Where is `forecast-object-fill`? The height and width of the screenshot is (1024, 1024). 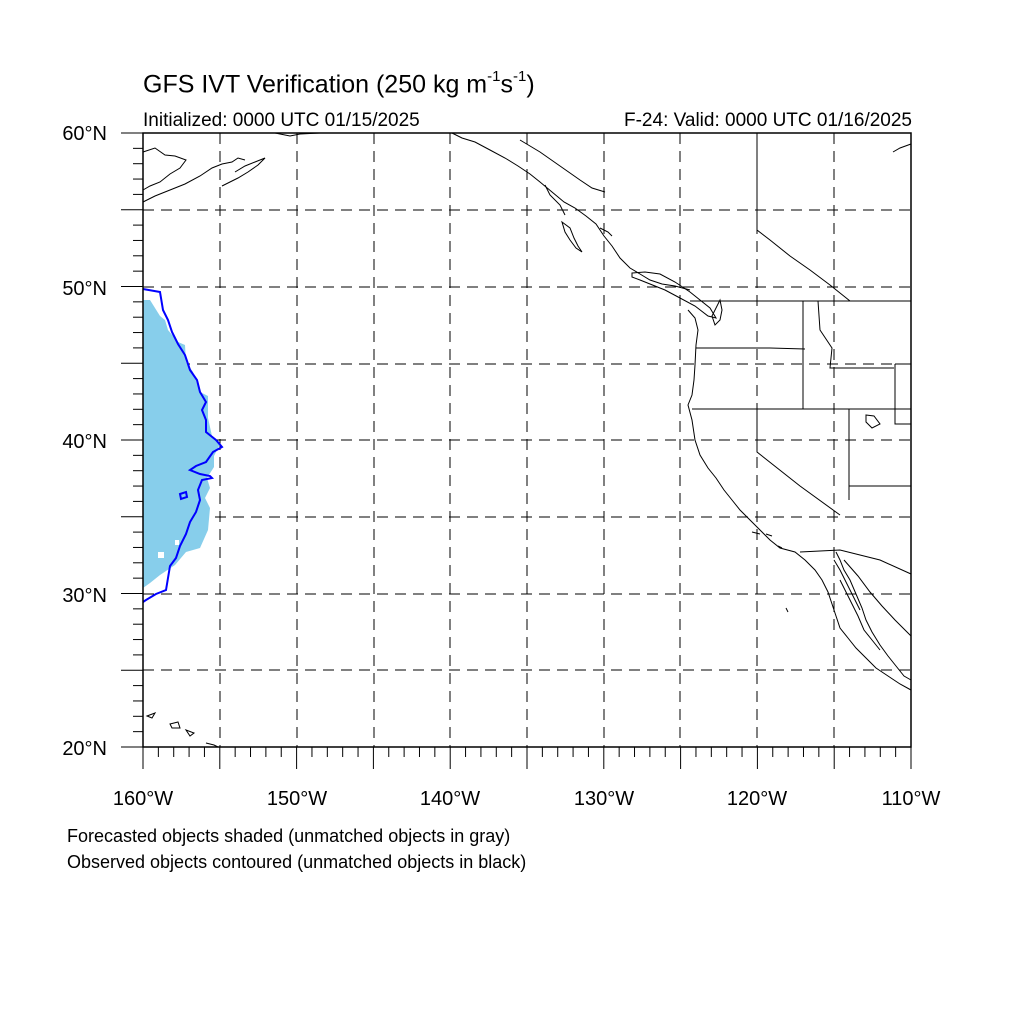
forecast-object-fill is located at coordinates (181, 444).